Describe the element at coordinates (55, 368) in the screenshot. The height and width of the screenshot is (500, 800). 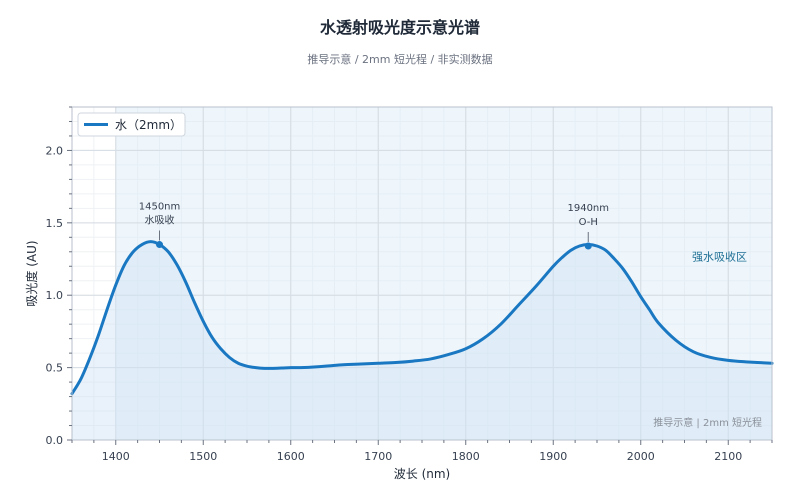
I see `y-tick-label: 0.5` at that location.